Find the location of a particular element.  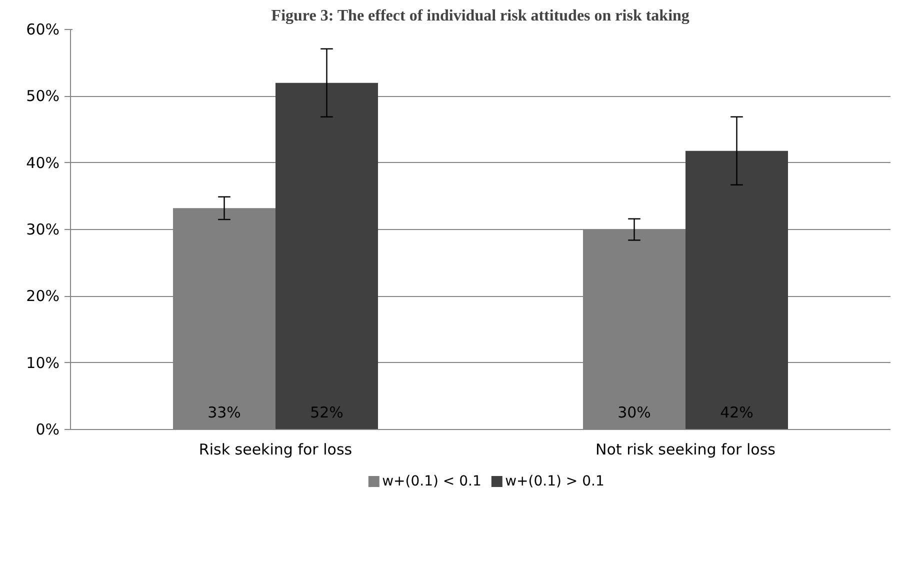

data-label: 33% is located at coordinates (224, 413).